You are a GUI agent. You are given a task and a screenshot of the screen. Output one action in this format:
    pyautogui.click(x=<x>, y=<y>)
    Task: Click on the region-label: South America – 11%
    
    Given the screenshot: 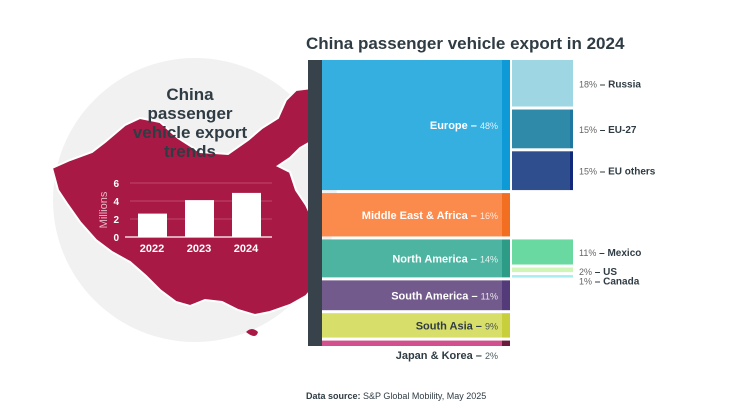 What is the action you would take?
    pyautogui.click(x=444, y=296)
    